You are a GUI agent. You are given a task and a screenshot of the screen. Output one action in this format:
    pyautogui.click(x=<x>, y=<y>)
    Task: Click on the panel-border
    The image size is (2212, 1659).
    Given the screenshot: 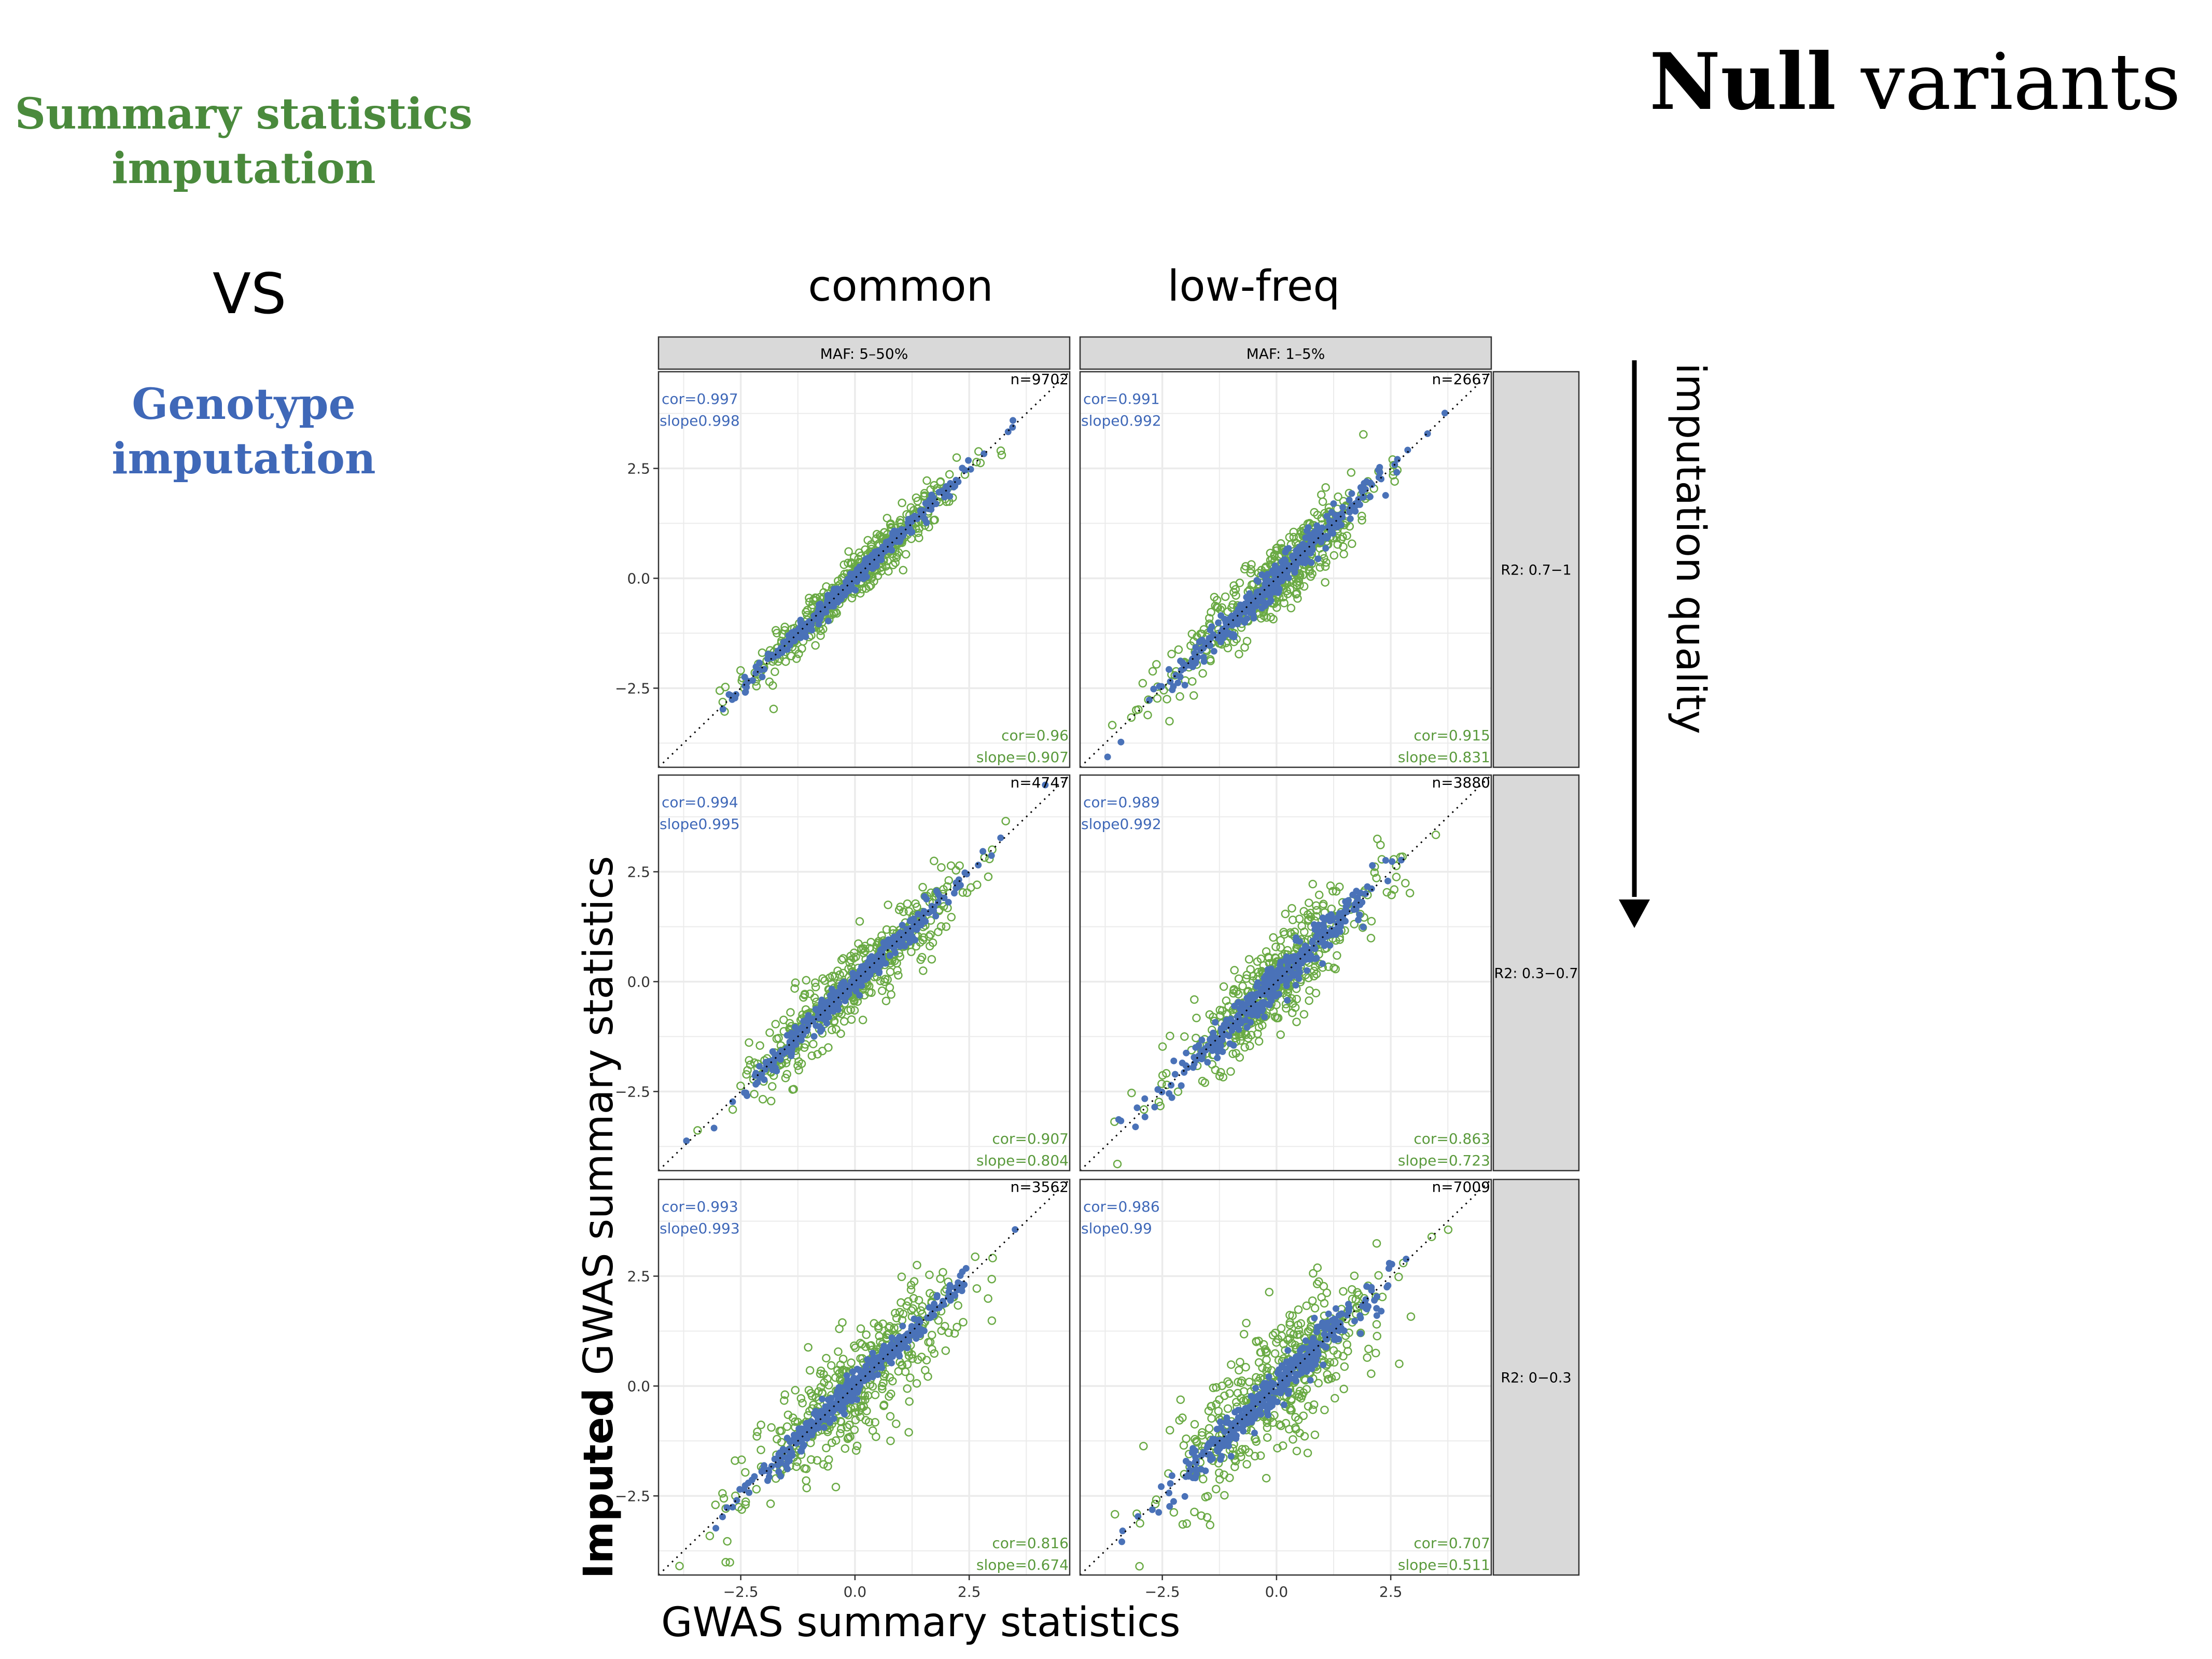 What is the action you would take?
    pyautogui.click(x=1285, y=973)
    